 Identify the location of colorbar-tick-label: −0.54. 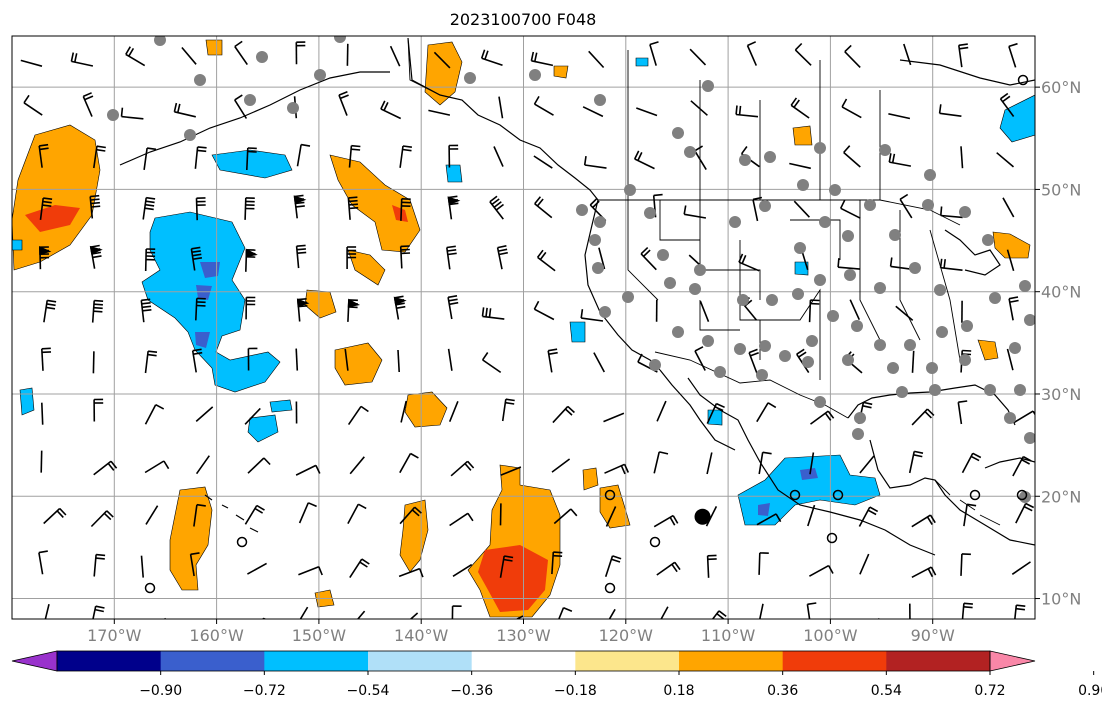
(368, 691).